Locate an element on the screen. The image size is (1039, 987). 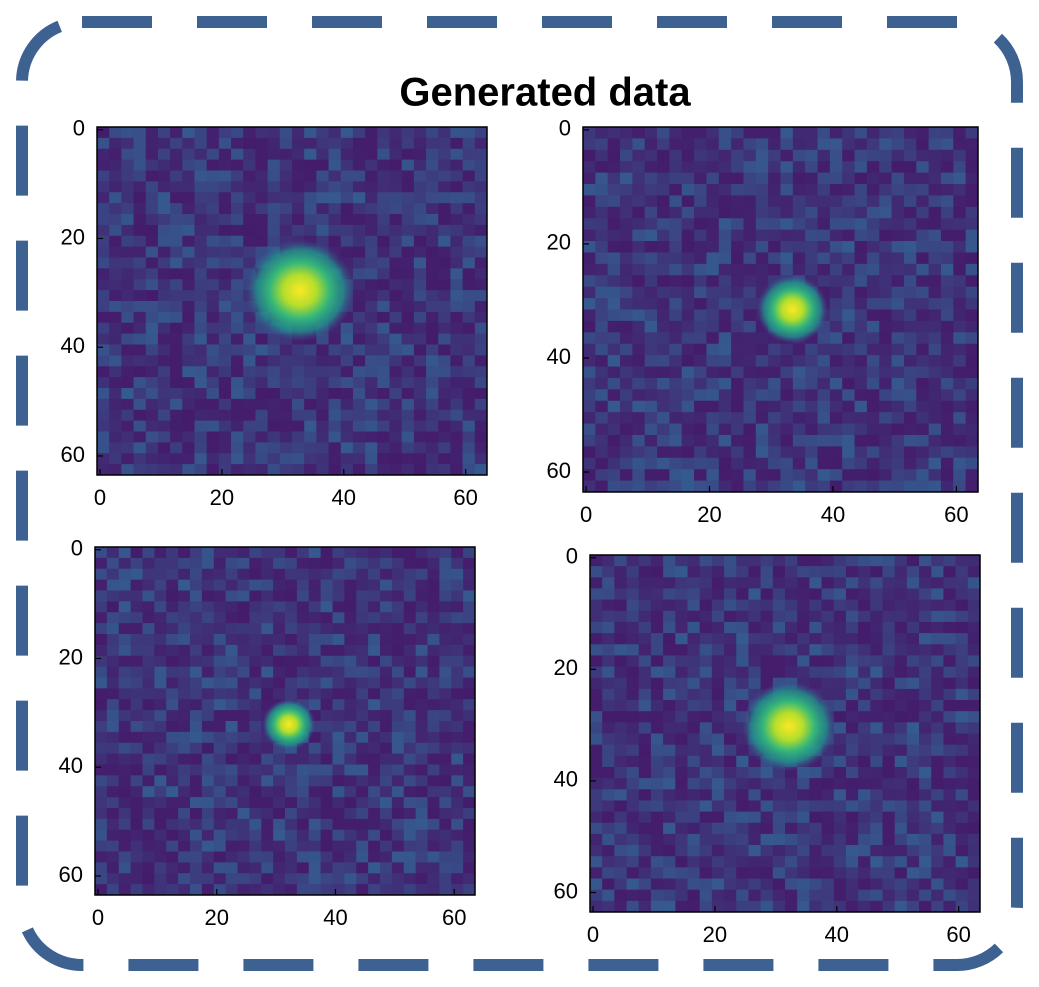
y-tick-label: 20 is located at coordinates (566, 667).